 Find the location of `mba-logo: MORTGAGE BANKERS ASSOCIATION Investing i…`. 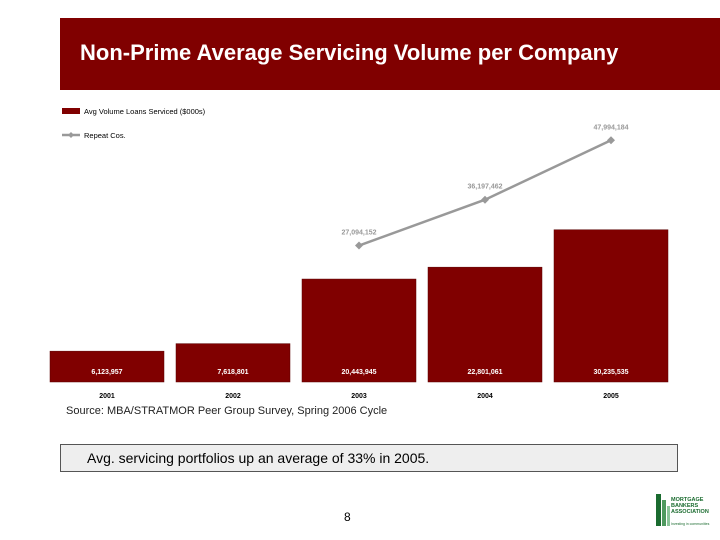

mba-logo: MORTGAGE BANKERS ASSOCIATION Investing i… is located at coordinates (686, 512).